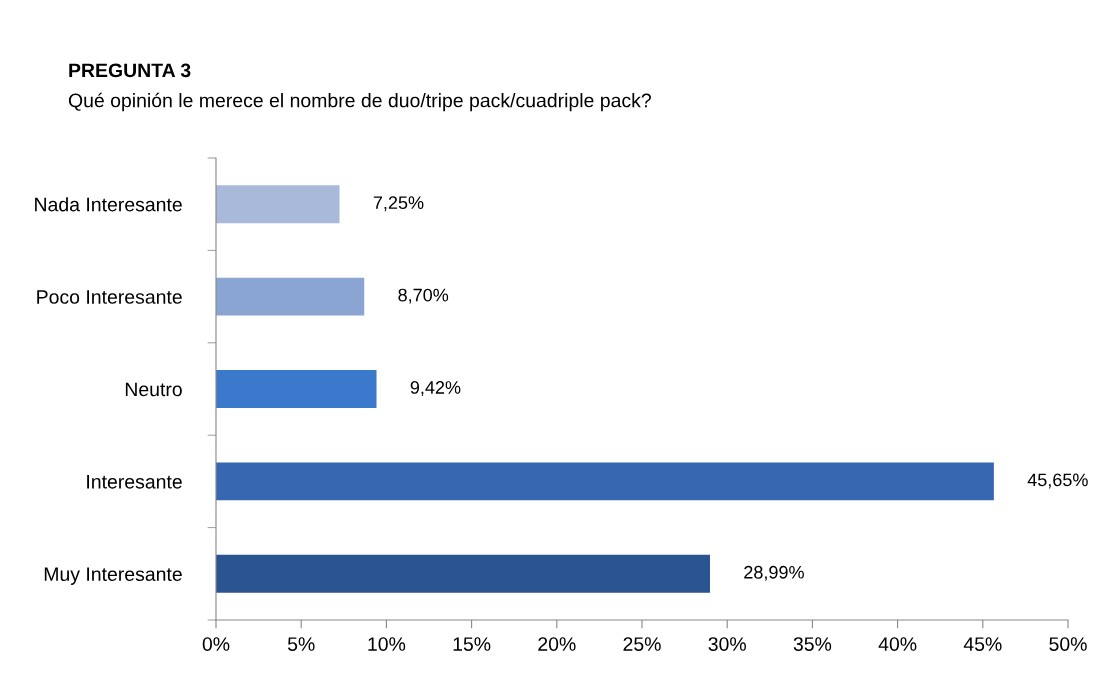  What do you see at coordinates (435, 388) in the screenshot?
I see `data-label: 9,42%` at bounding box center [435, 388].